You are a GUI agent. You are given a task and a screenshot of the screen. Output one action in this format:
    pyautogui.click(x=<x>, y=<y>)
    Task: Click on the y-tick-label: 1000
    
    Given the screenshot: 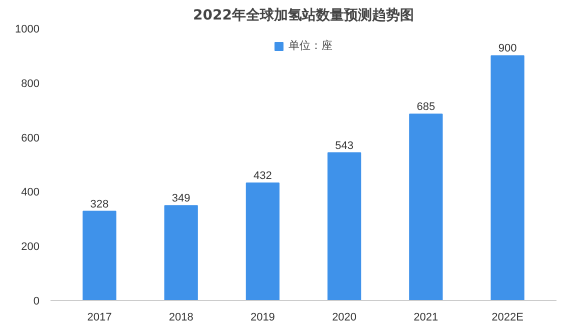 What is the action you would take?
    pyautogui.click(x=27, y=30)
    